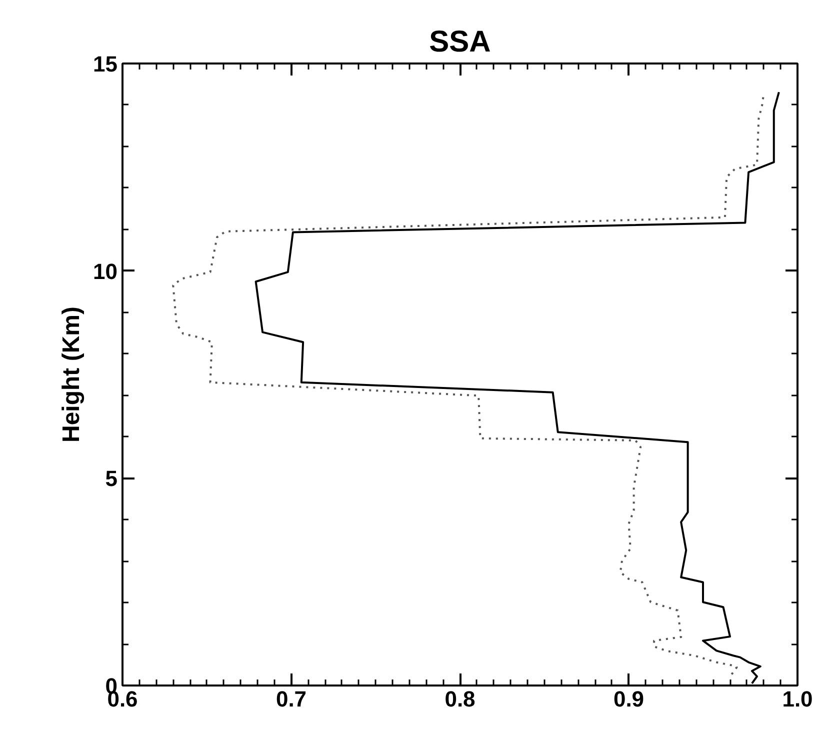 The image size is (827, 736). Describe the element at coordinates (460, 699) in the screenshot. I see `x-tick-label: 0.8` at that location.